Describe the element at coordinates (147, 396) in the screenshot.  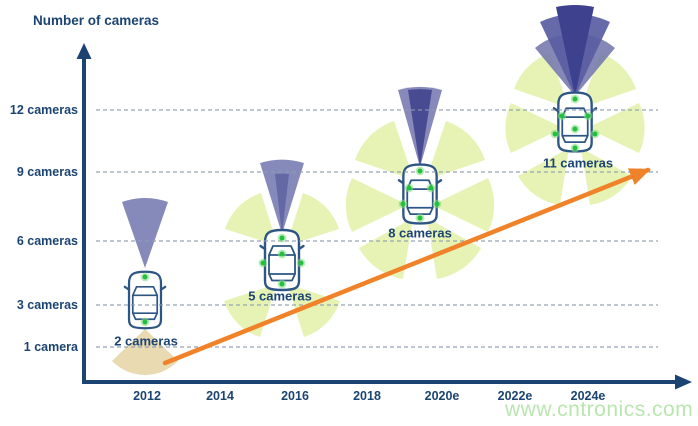
I see `x-tick-2012: 2012` at that location.